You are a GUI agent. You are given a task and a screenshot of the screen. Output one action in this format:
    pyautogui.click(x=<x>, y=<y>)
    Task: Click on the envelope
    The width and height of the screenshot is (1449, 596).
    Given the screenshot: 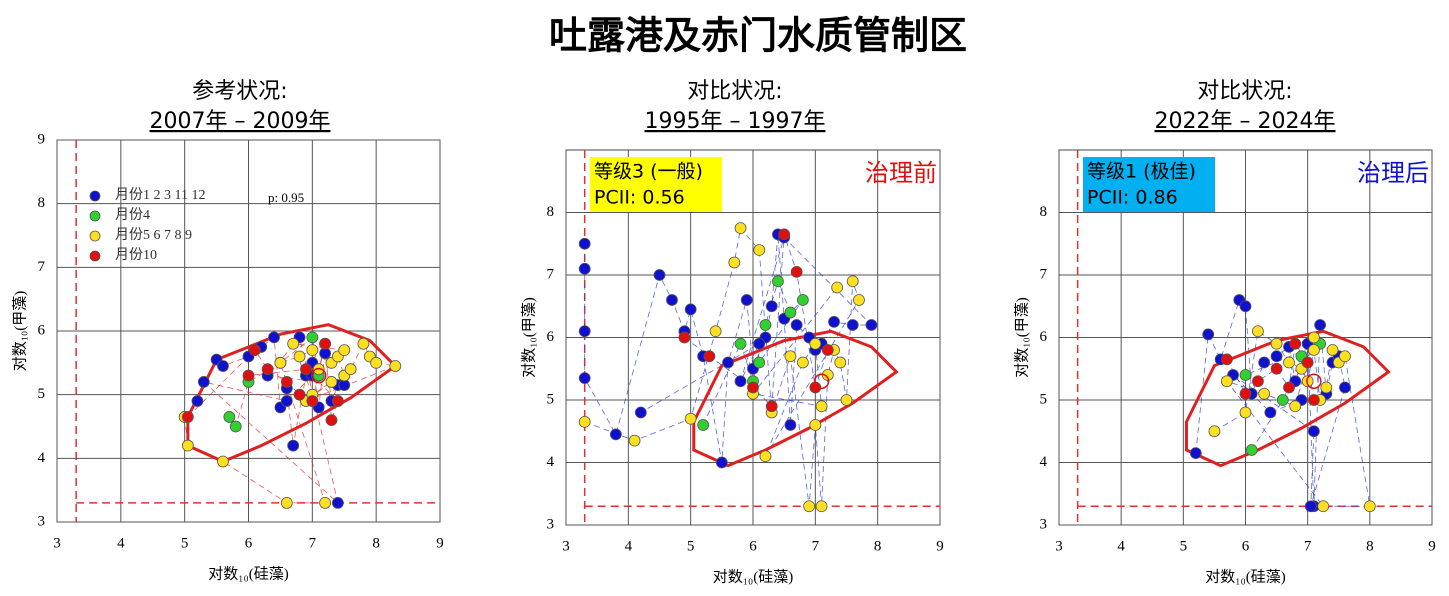 What is the action you would take?
    pyautogui.click(x=1287, y=398)
    